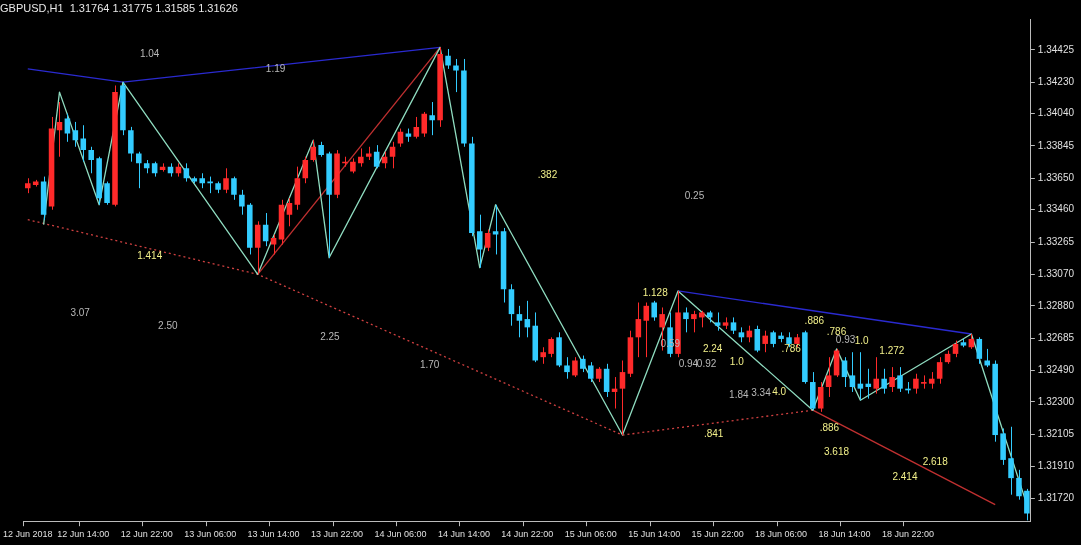  I want to click on annotation: 3.07, so click(80, 313).